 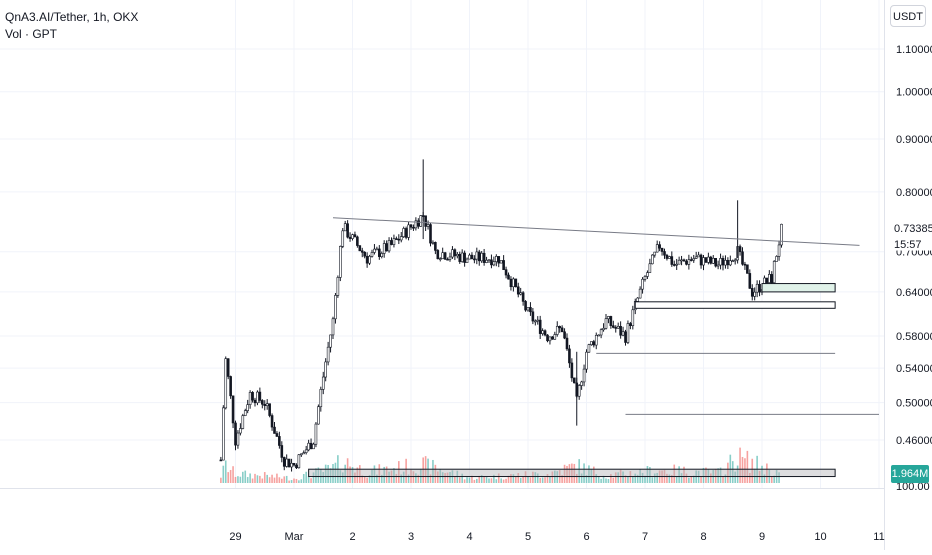 I want to click on currency-button: USDT, so click(x=908, y=16).